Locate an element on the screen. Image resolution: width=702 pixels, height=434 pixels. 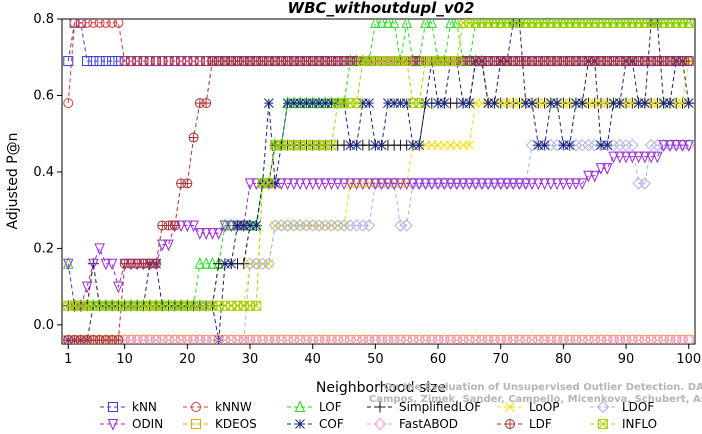
x-tick-label-1: 1 is located at coordinates (68, 359).